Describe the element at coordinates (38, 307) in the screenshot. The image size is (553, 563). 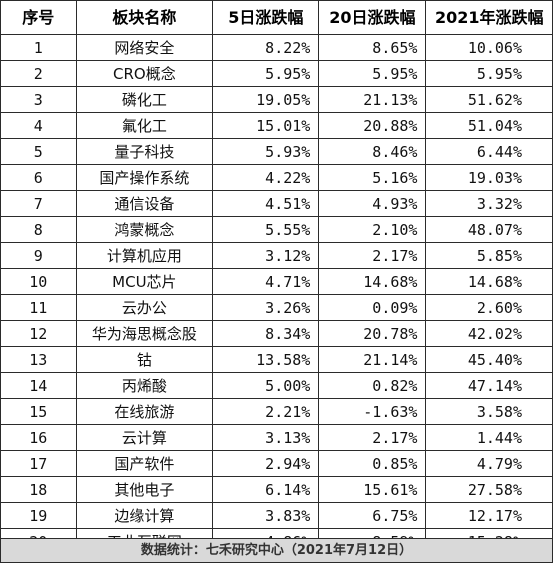
I see `row-index-cell: 11` at that location.